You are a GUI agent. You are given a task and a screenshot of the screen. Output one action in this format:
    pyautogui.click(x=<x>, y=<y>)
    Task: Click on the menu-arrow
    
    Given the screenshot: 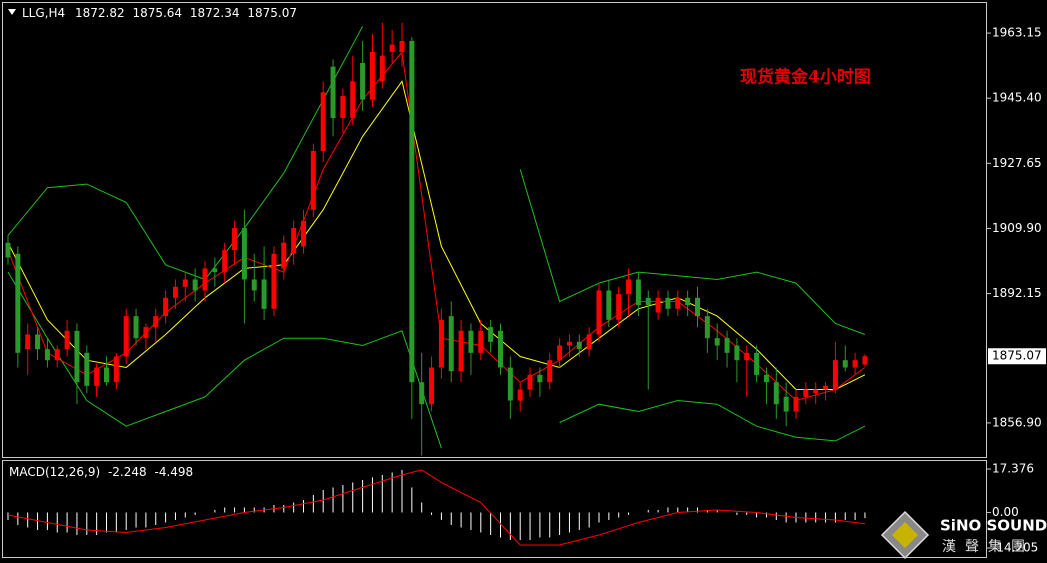 What is the action you would take?
    pyautogui.click(x=12, y=12)
    